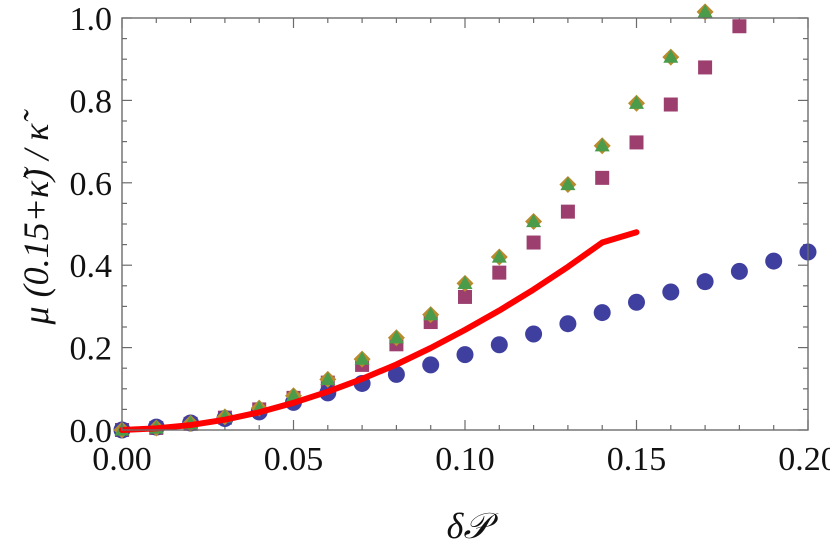 This screenshot has width=830, height=551. Describe the element at coordinates (91, 19) in the screenshot. I see `y-tick-label: 1.0` at that location.